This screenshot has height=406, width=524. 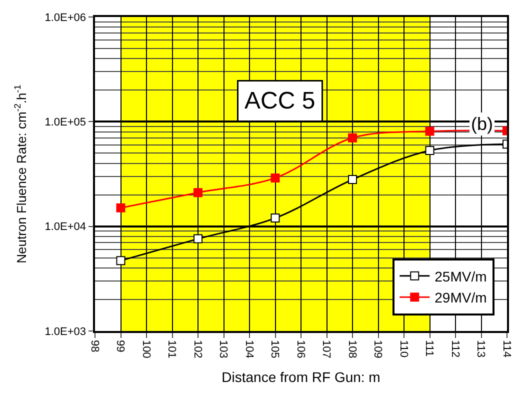 I want to click on x-tick-label: 110, so click(x=403, y=349).